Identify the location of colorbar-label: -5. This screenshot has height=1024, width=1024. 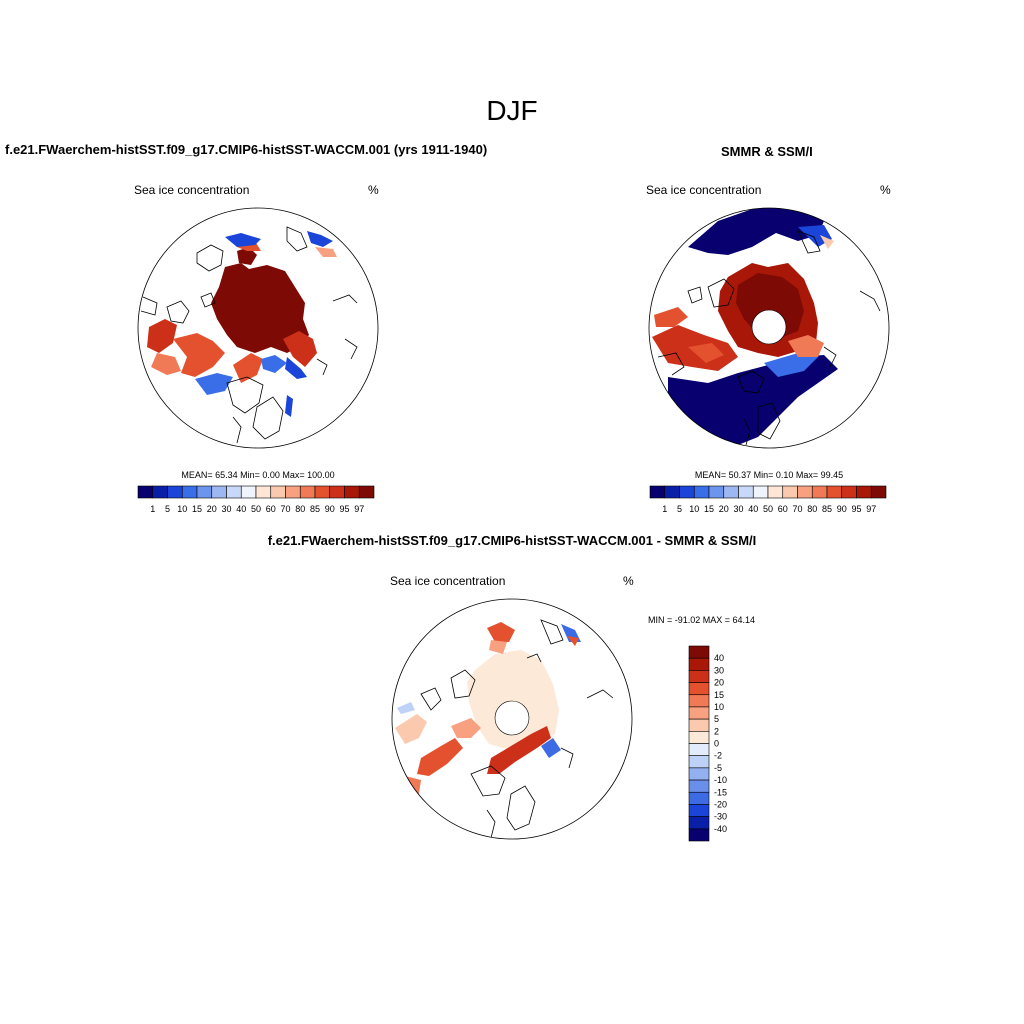
(718, 768).